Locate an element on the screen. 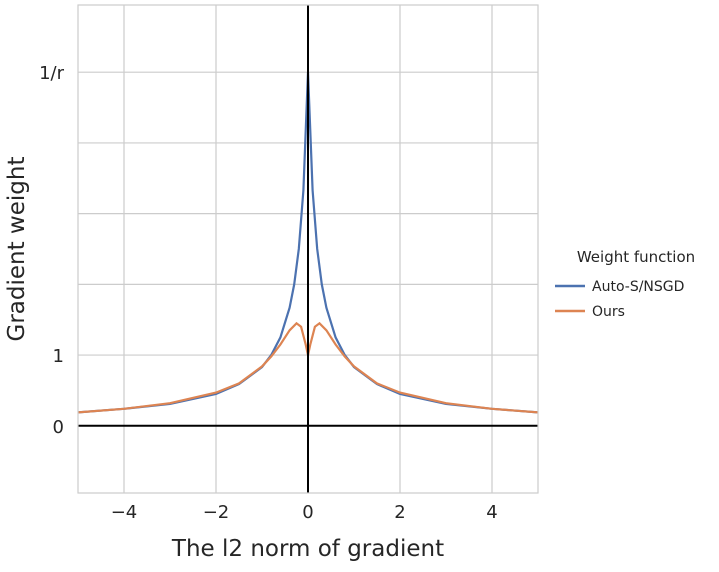 This screenshot has height=572, width=719. y-tick-label: 1 is located at coordinates (58, 356).